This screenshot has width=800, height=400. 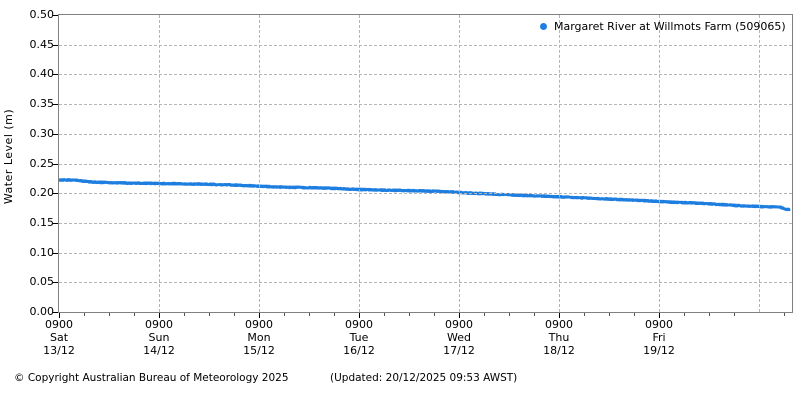 I want to click on y-axis-tick-label: 0.05, so click(x=42, y=282).